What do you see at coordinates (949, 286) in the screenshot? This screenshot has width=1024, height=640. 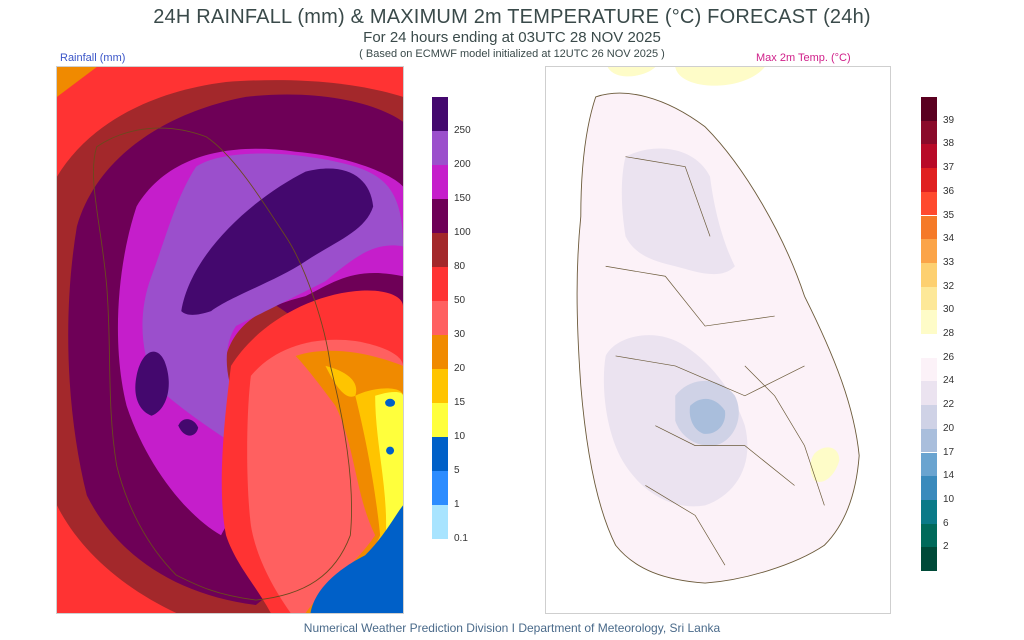 I see `temperature-colorbar-tick: 32` at bounding box center [949, 286].